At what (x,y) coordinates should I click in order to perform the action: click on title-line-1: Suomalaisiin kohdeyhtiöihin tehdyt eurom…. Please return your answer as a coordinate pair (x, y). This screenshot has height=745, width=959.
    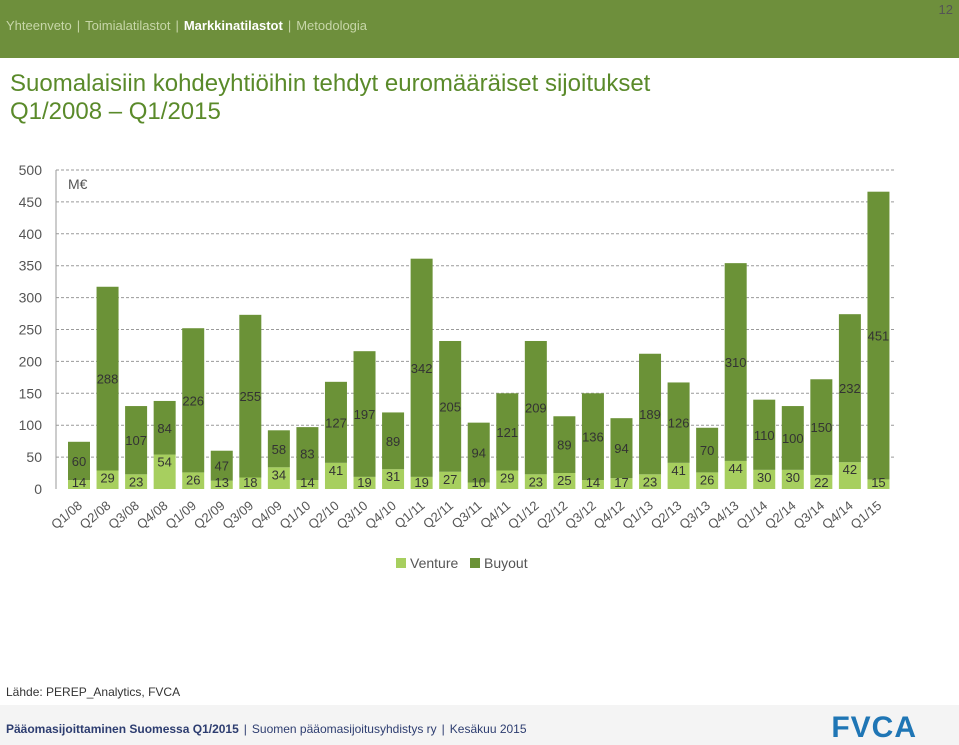
    Looking at the image, I should click on (330, 83).